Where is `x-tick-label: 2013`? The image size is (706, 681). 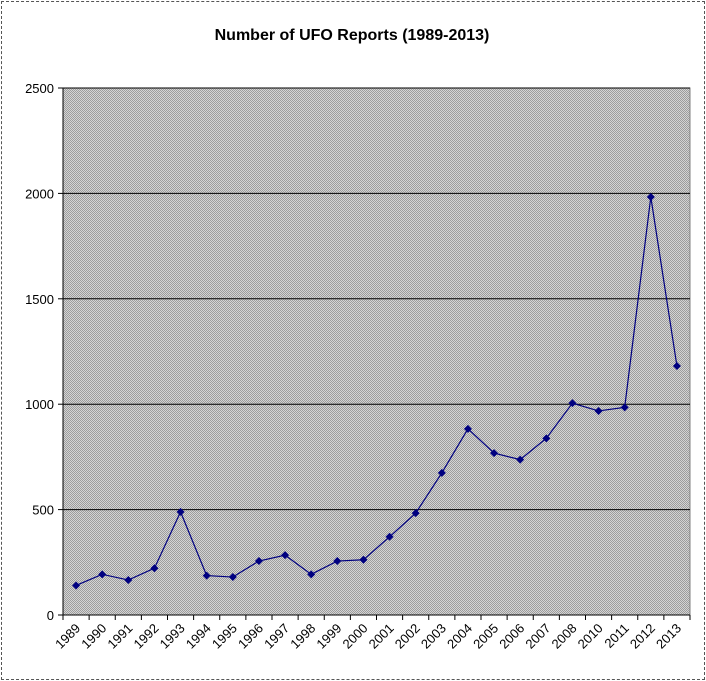
x-tick-label: 2013 is located at coordinates (668, 636).